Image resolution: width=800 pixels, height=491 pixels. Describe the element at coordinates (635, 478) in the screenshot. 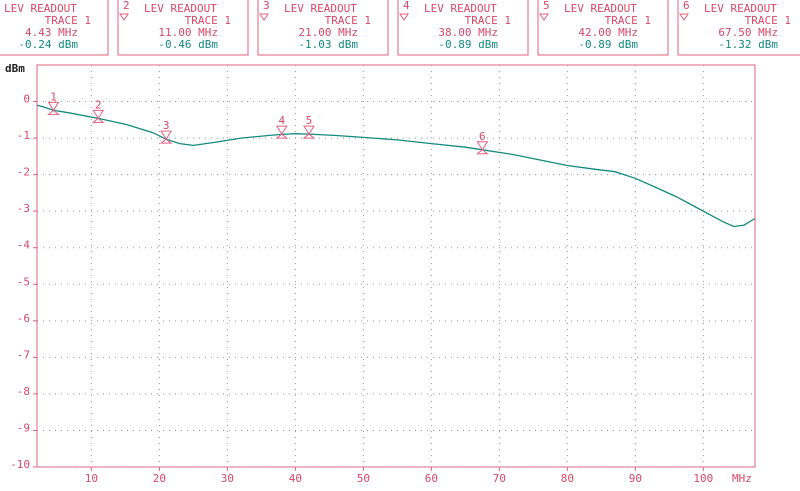

I see `x-tick-label: 90` at that location.